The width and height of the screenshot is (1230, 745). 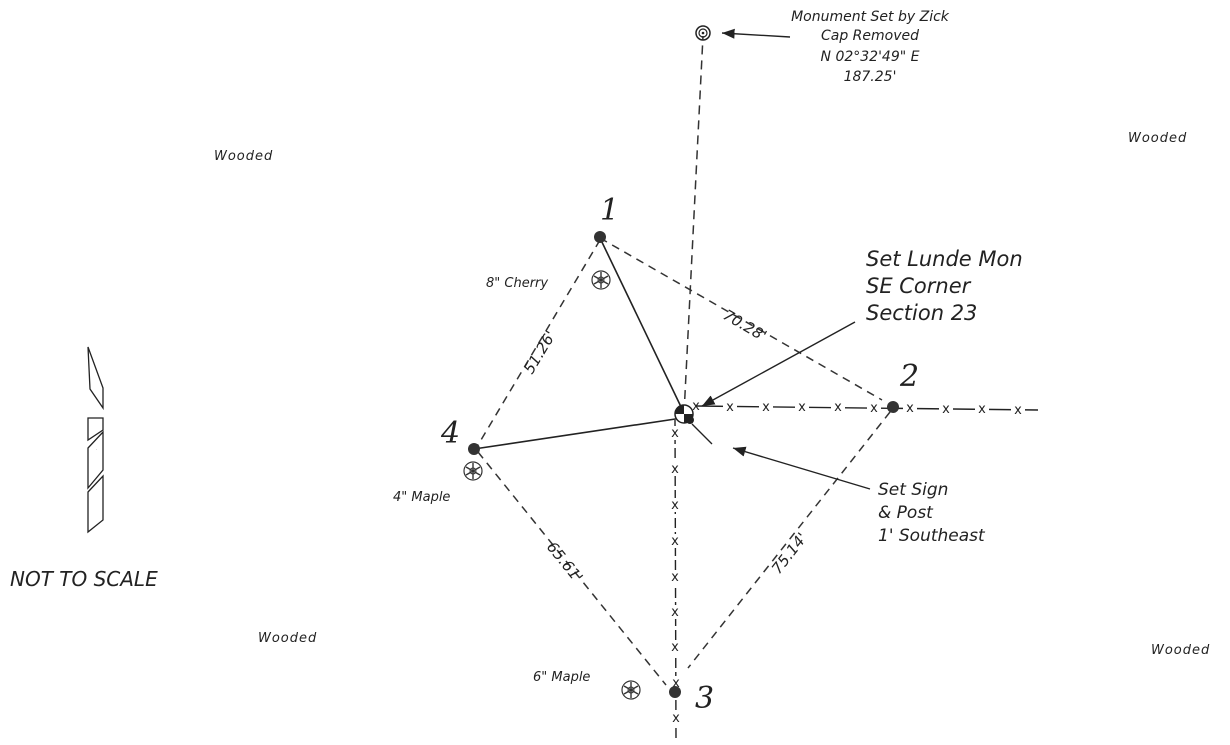 What do you see at coordinates (789, 553) in the screenshot?
I see `distance-2-3: 75.14'` at bounding box center [789, 553].